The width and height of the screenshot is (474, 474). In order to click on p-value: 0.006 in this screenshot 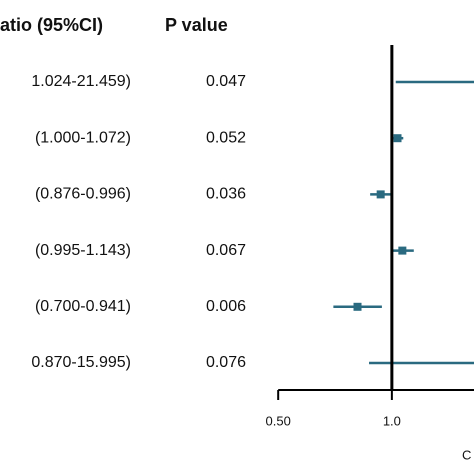, I will do `click(226, 306)`.